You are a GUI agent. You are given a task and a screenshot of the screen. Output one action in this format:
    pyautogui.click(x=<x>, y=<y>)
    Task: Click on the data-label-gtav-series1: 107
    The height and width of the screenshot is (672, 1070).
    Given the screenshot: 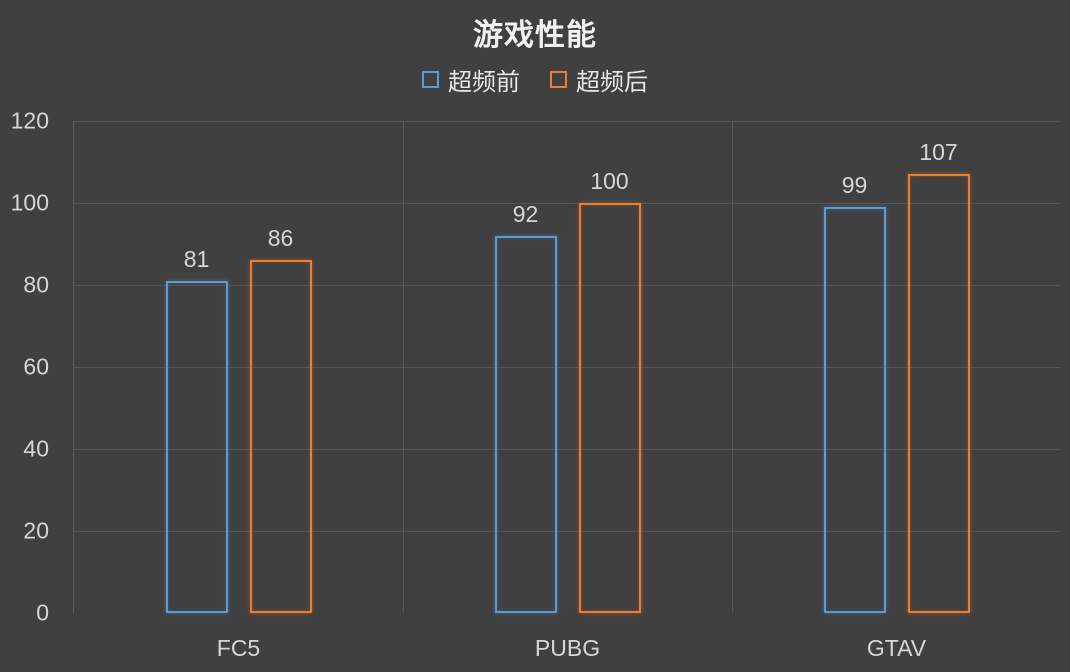 What is the action you would take?
    pyautogui.click(x=938, y=152)
    